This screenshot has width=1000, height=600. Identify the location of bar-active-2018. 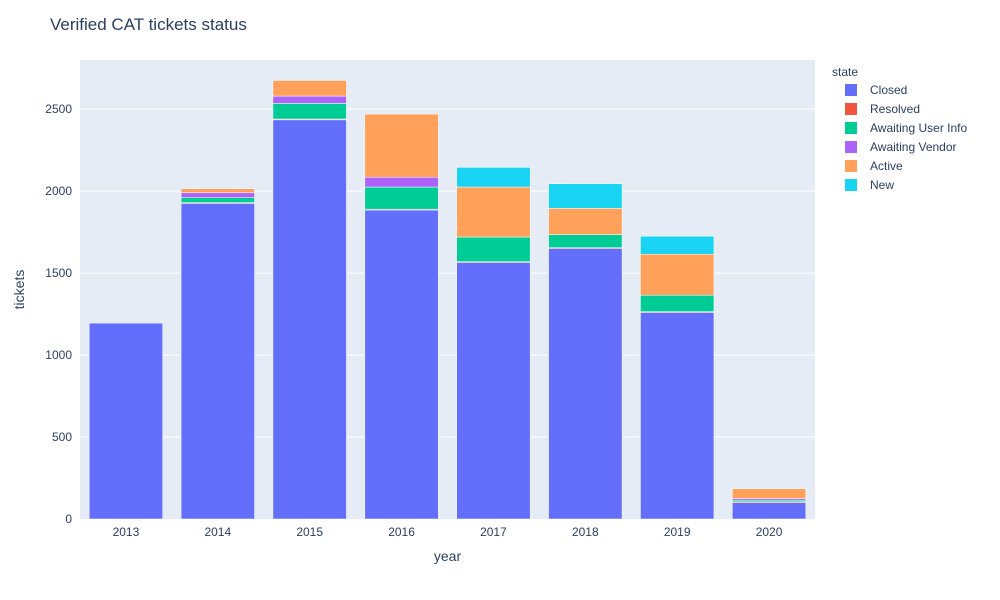
(585, 221).